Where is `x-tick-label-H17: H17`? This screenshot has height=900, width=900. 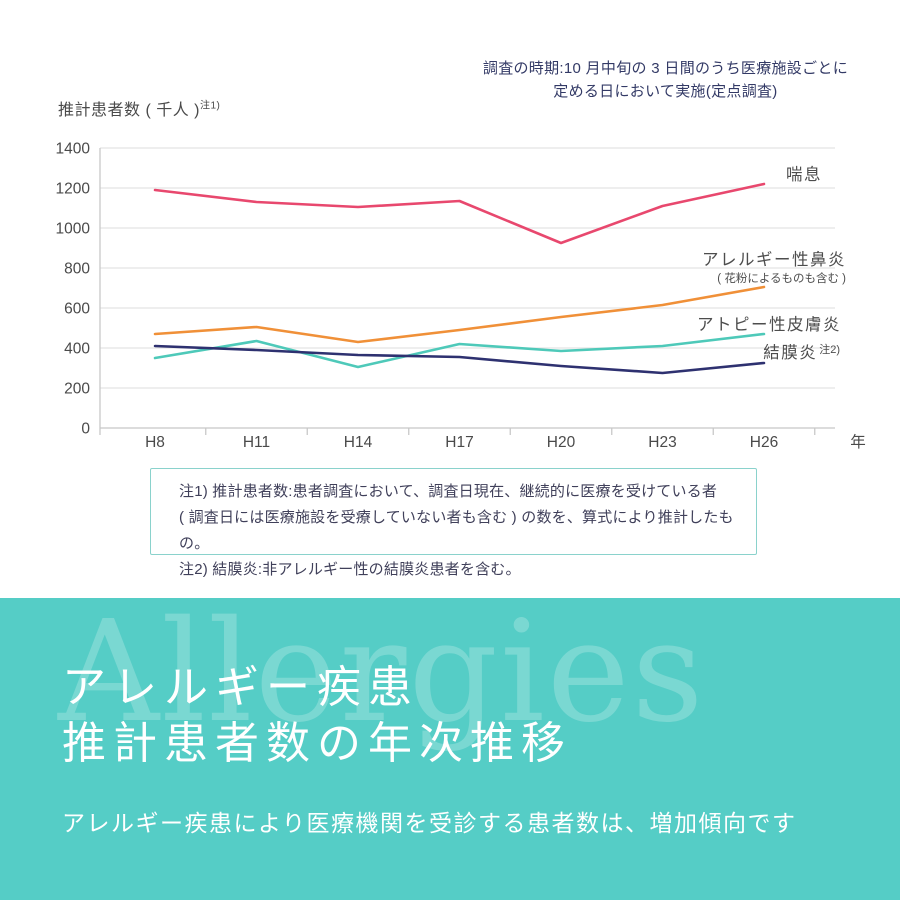 x-tick-label-H17: H17 is located at coordinates (459, 442).